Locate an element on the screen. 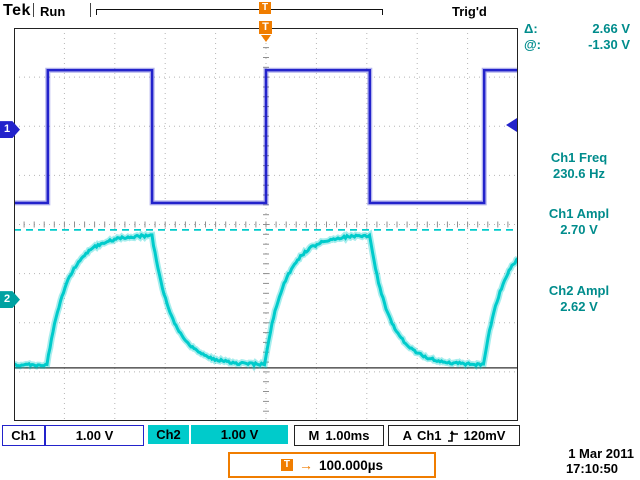 The height and width of the screenshot is (480, 640). trigger-position-value: 100.000µs is located at coordinates (351, 465).